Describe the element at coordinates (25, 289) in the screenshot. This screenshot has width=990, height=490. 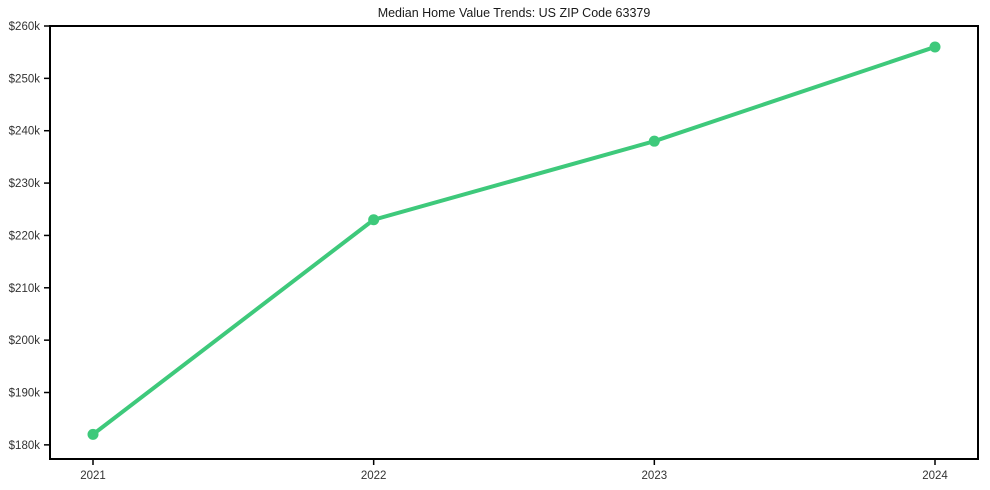
I see `y-tick-label: $210k` at that location.